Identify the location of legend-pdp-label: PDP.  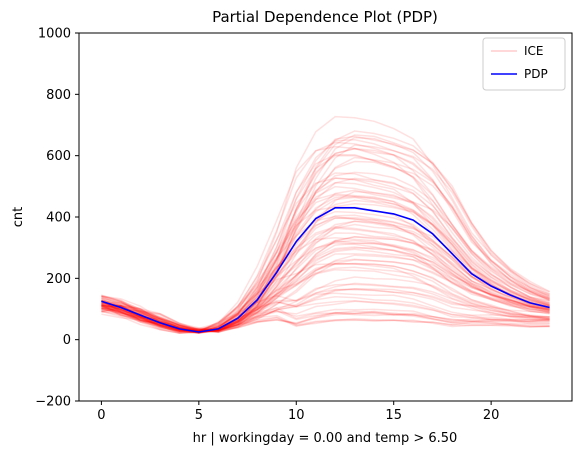
(536, 74).